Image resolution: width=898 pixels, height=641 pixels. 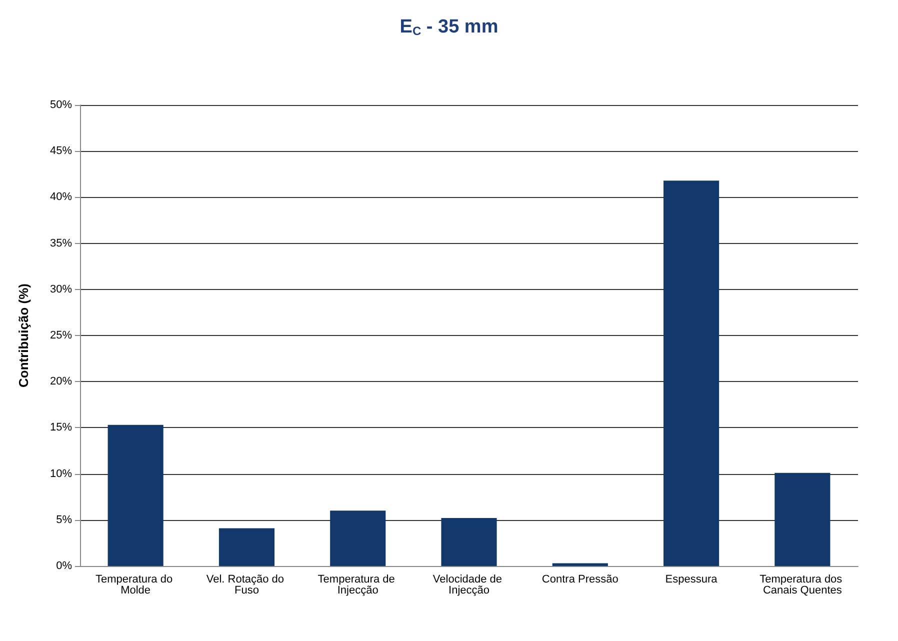 I want to click on x-tick-label: Contra Pressão, so click(x=580, y=580).